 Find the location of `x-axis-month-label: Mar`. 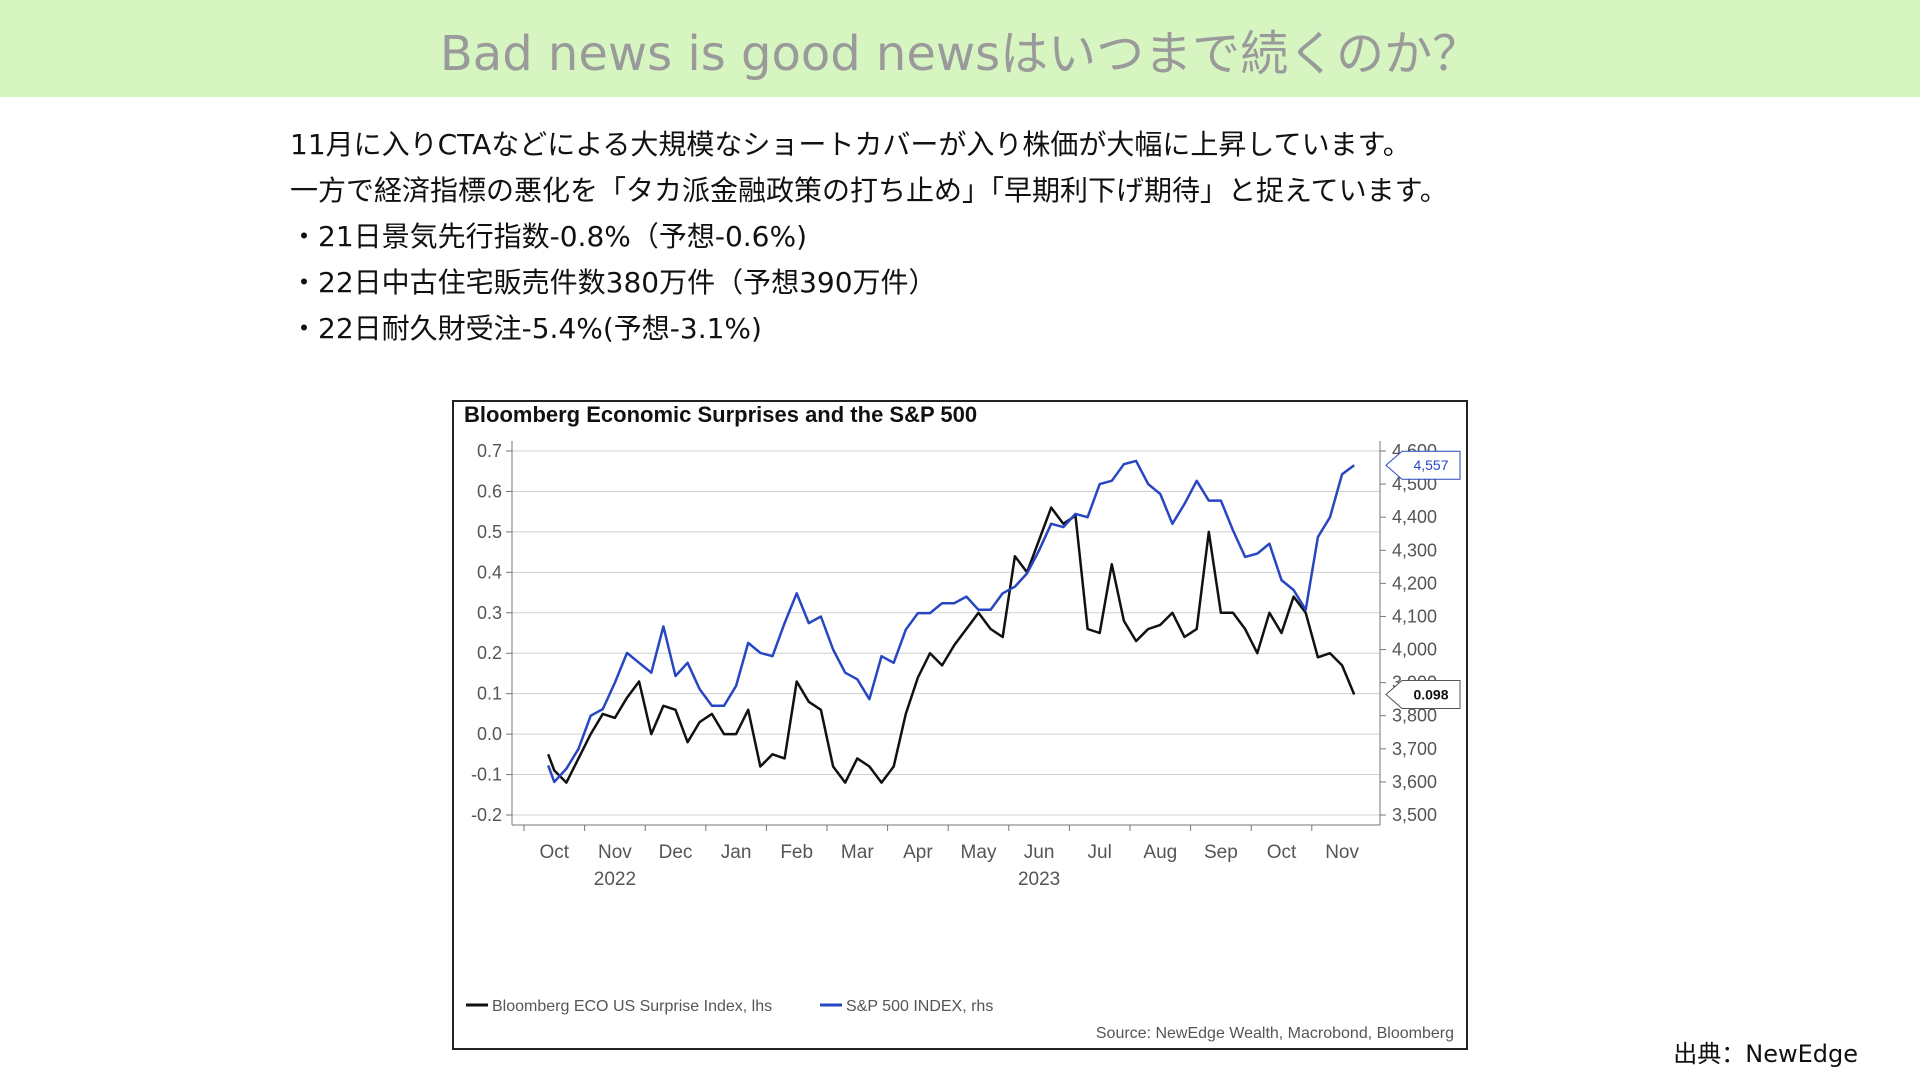

x-axis-month-label: Mar is located at coordinates (857, 852).